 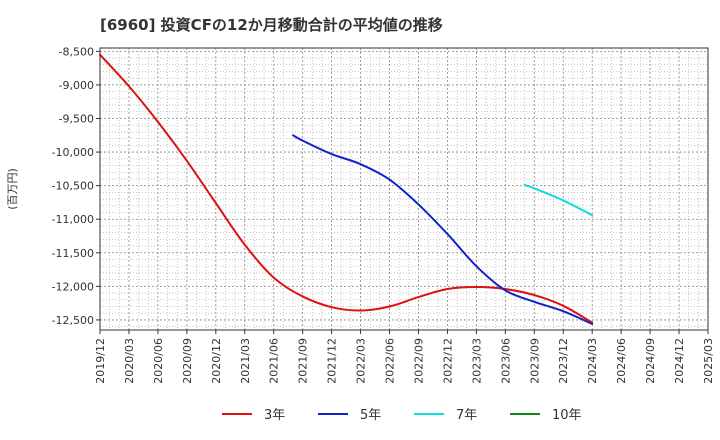 I want to click on x-tick-label: 2019/12, so click(x=100, y=361).